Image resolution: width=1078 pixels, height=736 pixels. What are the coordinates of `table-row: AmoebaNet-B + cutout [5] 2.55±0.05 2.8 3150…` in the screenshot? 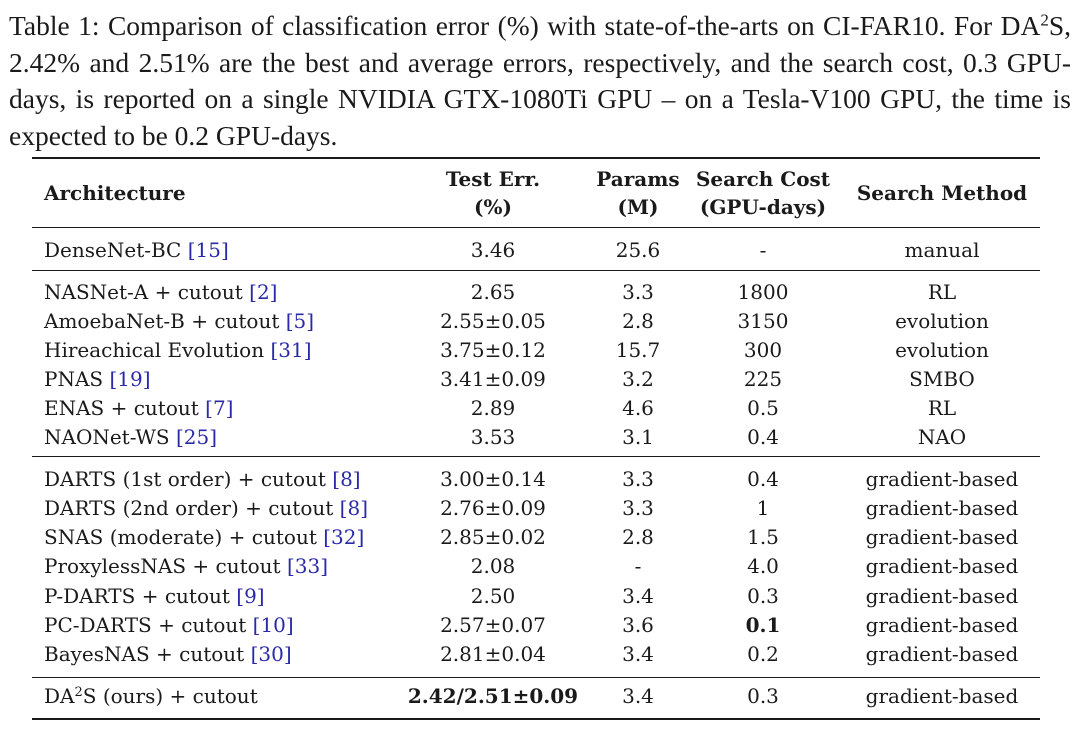 It's located at (539, 321).